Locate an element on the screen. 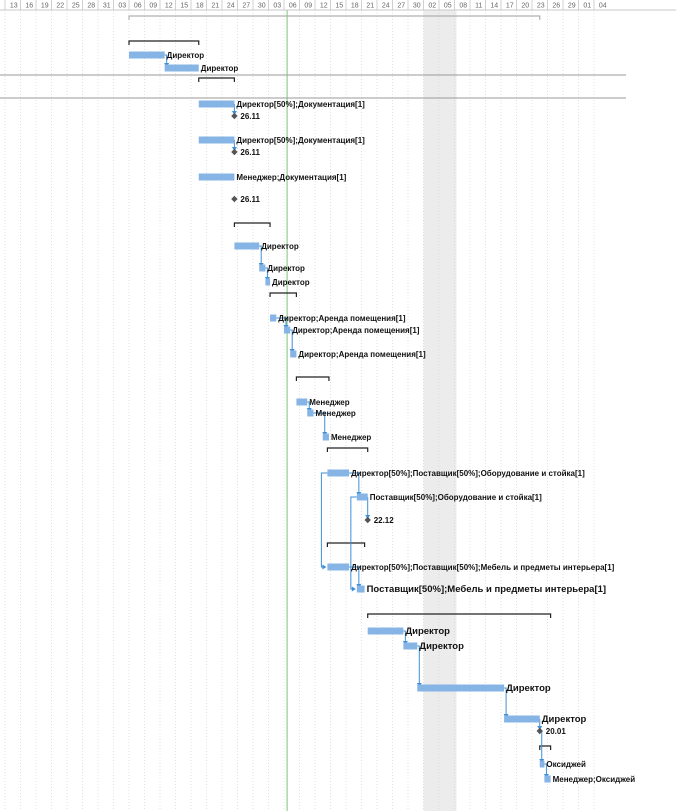 The width and height of the screenshot is (676, 811). tick-label: 01 is located at coordinates (587, 6).